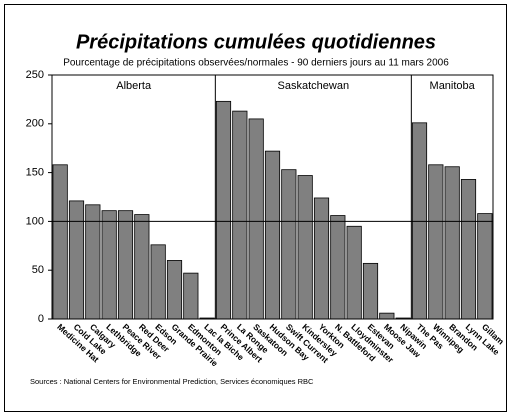 Image resolution: width=512 pixels, height=417 pixels. Describe the element at coordinates (38, 270) in the screenshot. I see `y-tick-label: 50` at that location.